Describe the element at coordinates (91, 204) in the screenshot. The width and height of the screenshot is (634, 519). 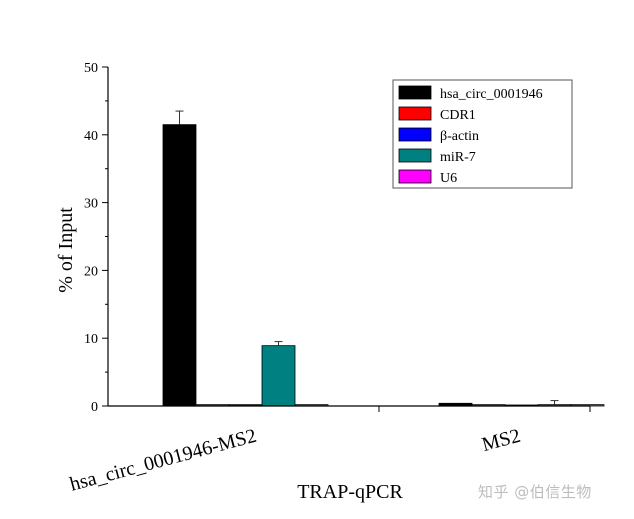
I see `y-tick-label: 30` at that location.